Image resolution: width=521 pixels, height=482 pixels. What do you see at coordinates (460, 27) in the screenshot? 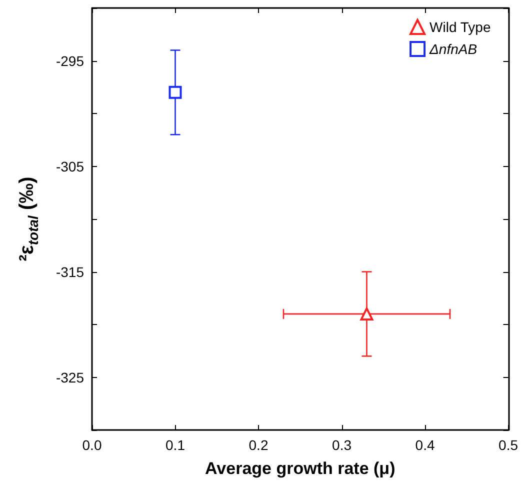
I see `legend-label: Wild Type` at bounding box center [460, 27].